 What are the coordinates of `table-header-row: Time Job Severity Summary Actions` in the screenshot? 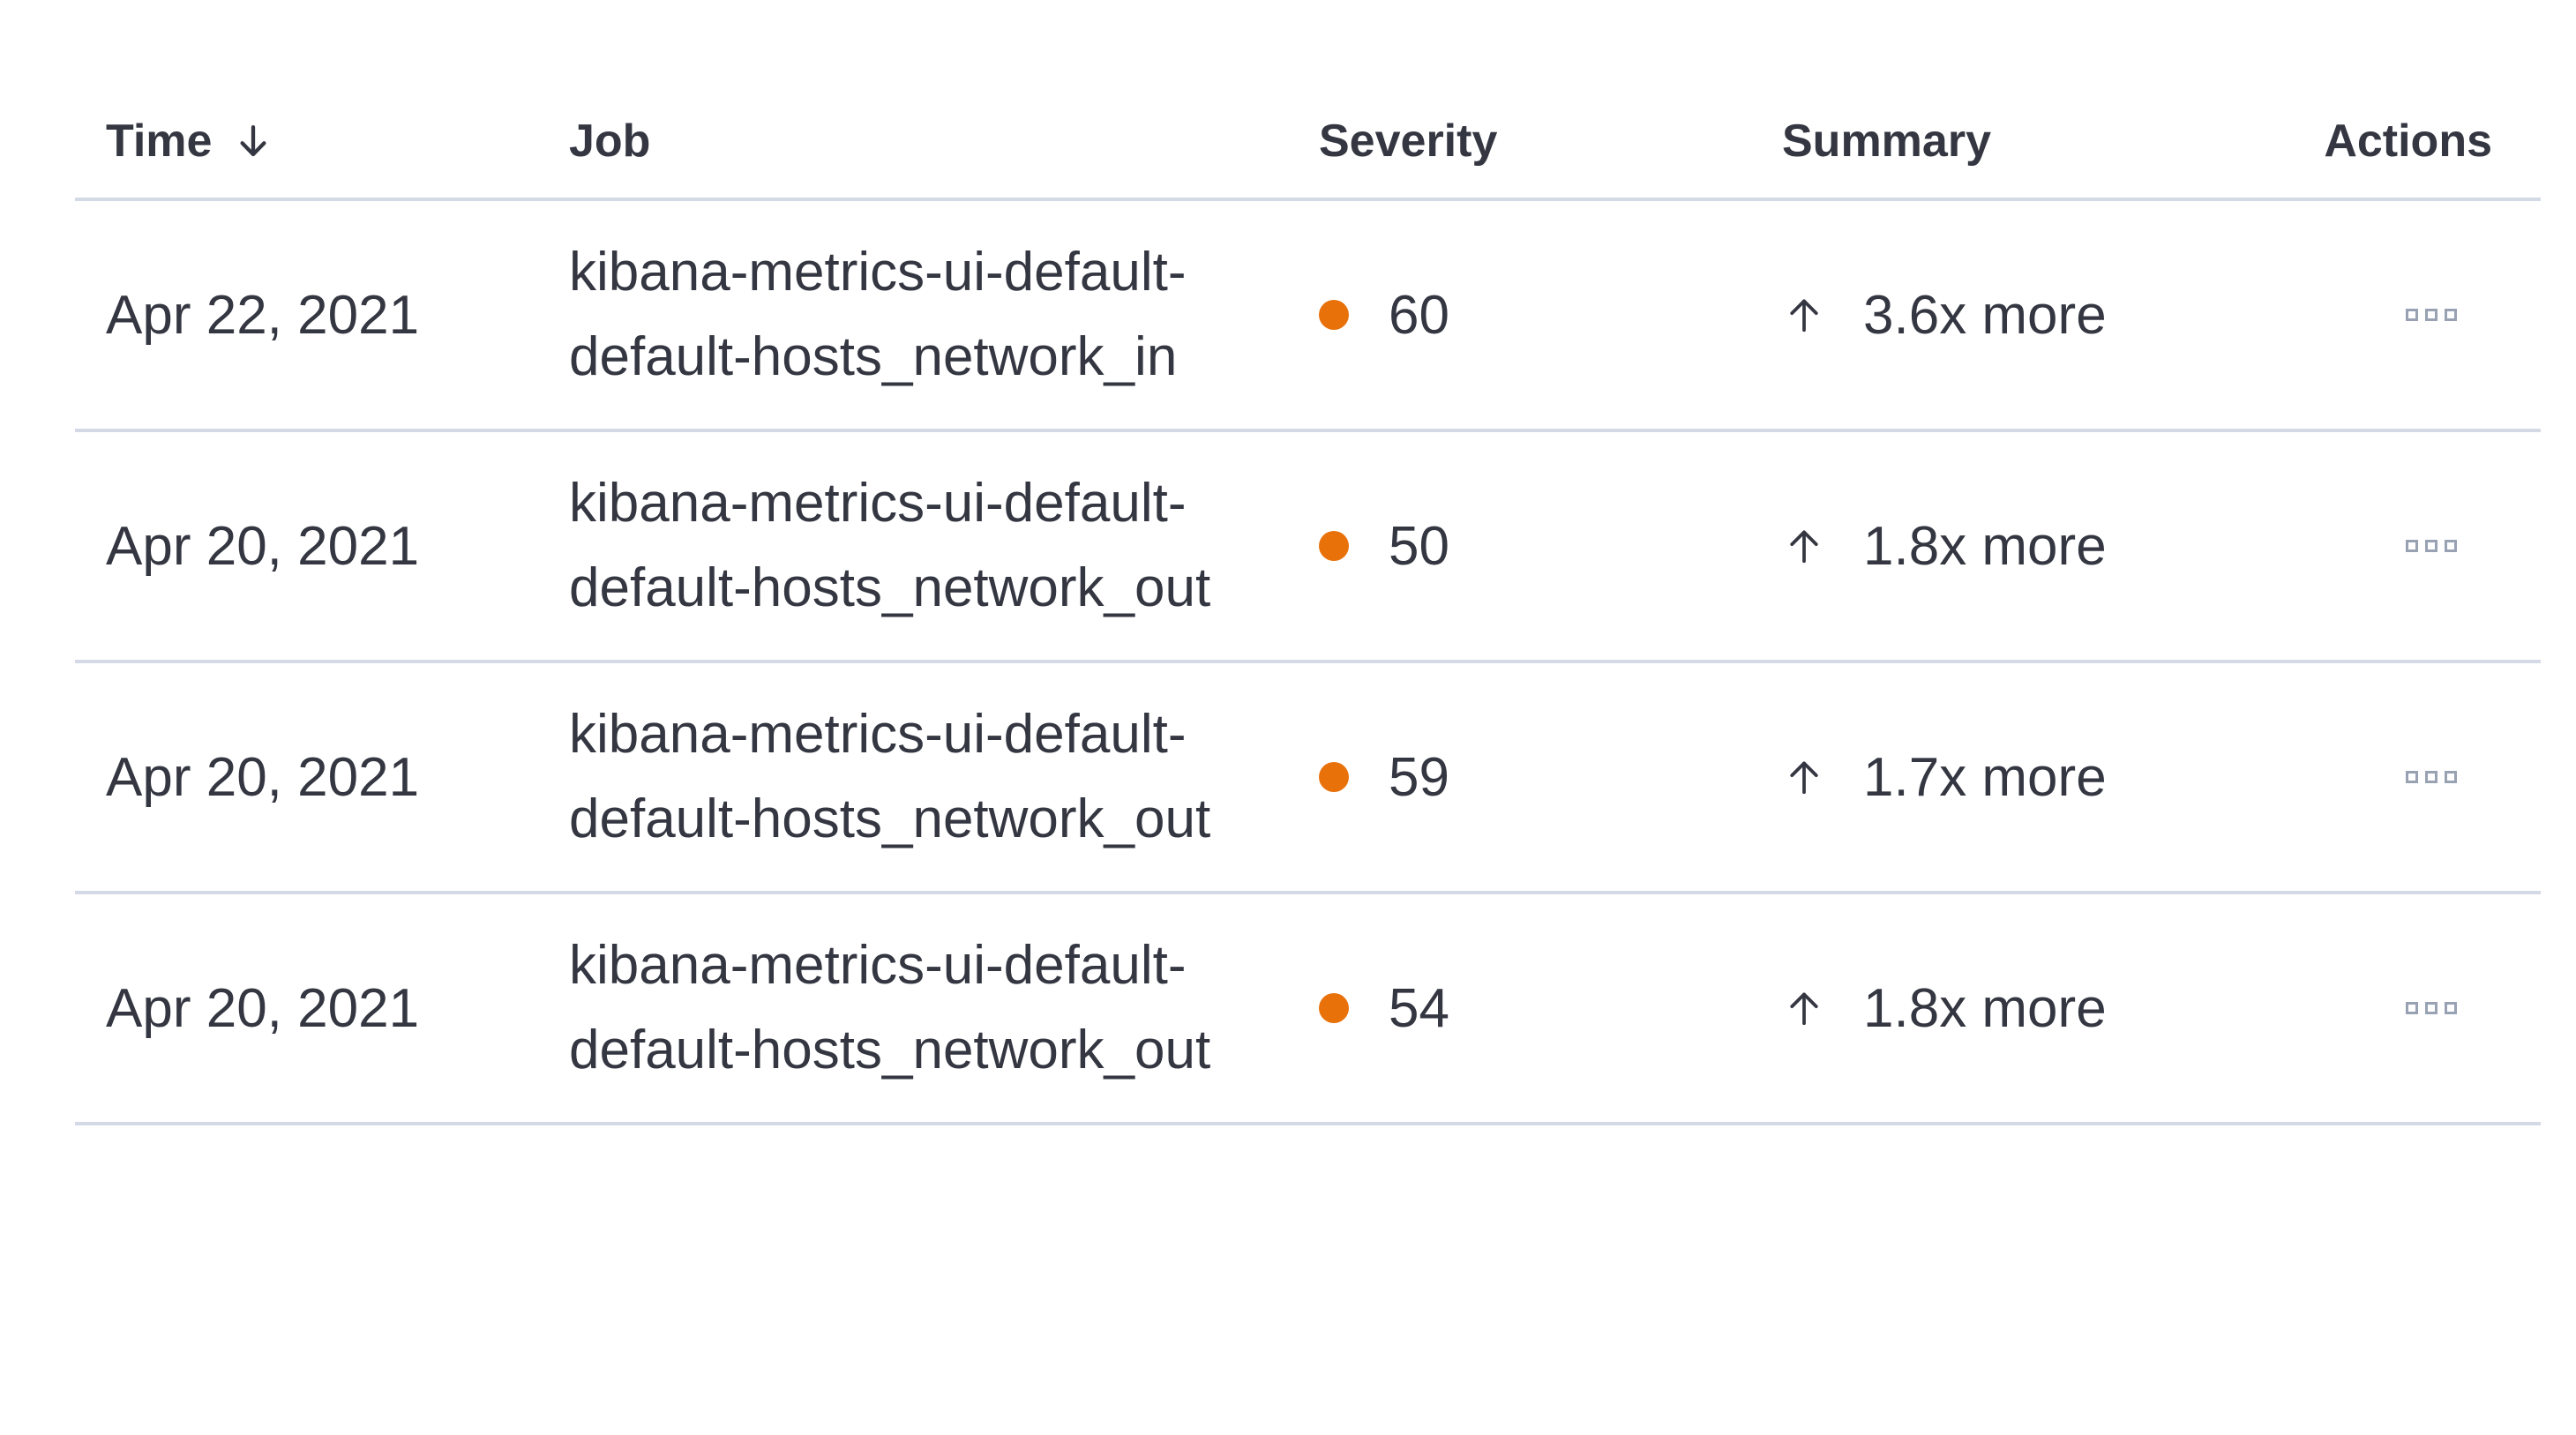 It's located at (1308, 143).